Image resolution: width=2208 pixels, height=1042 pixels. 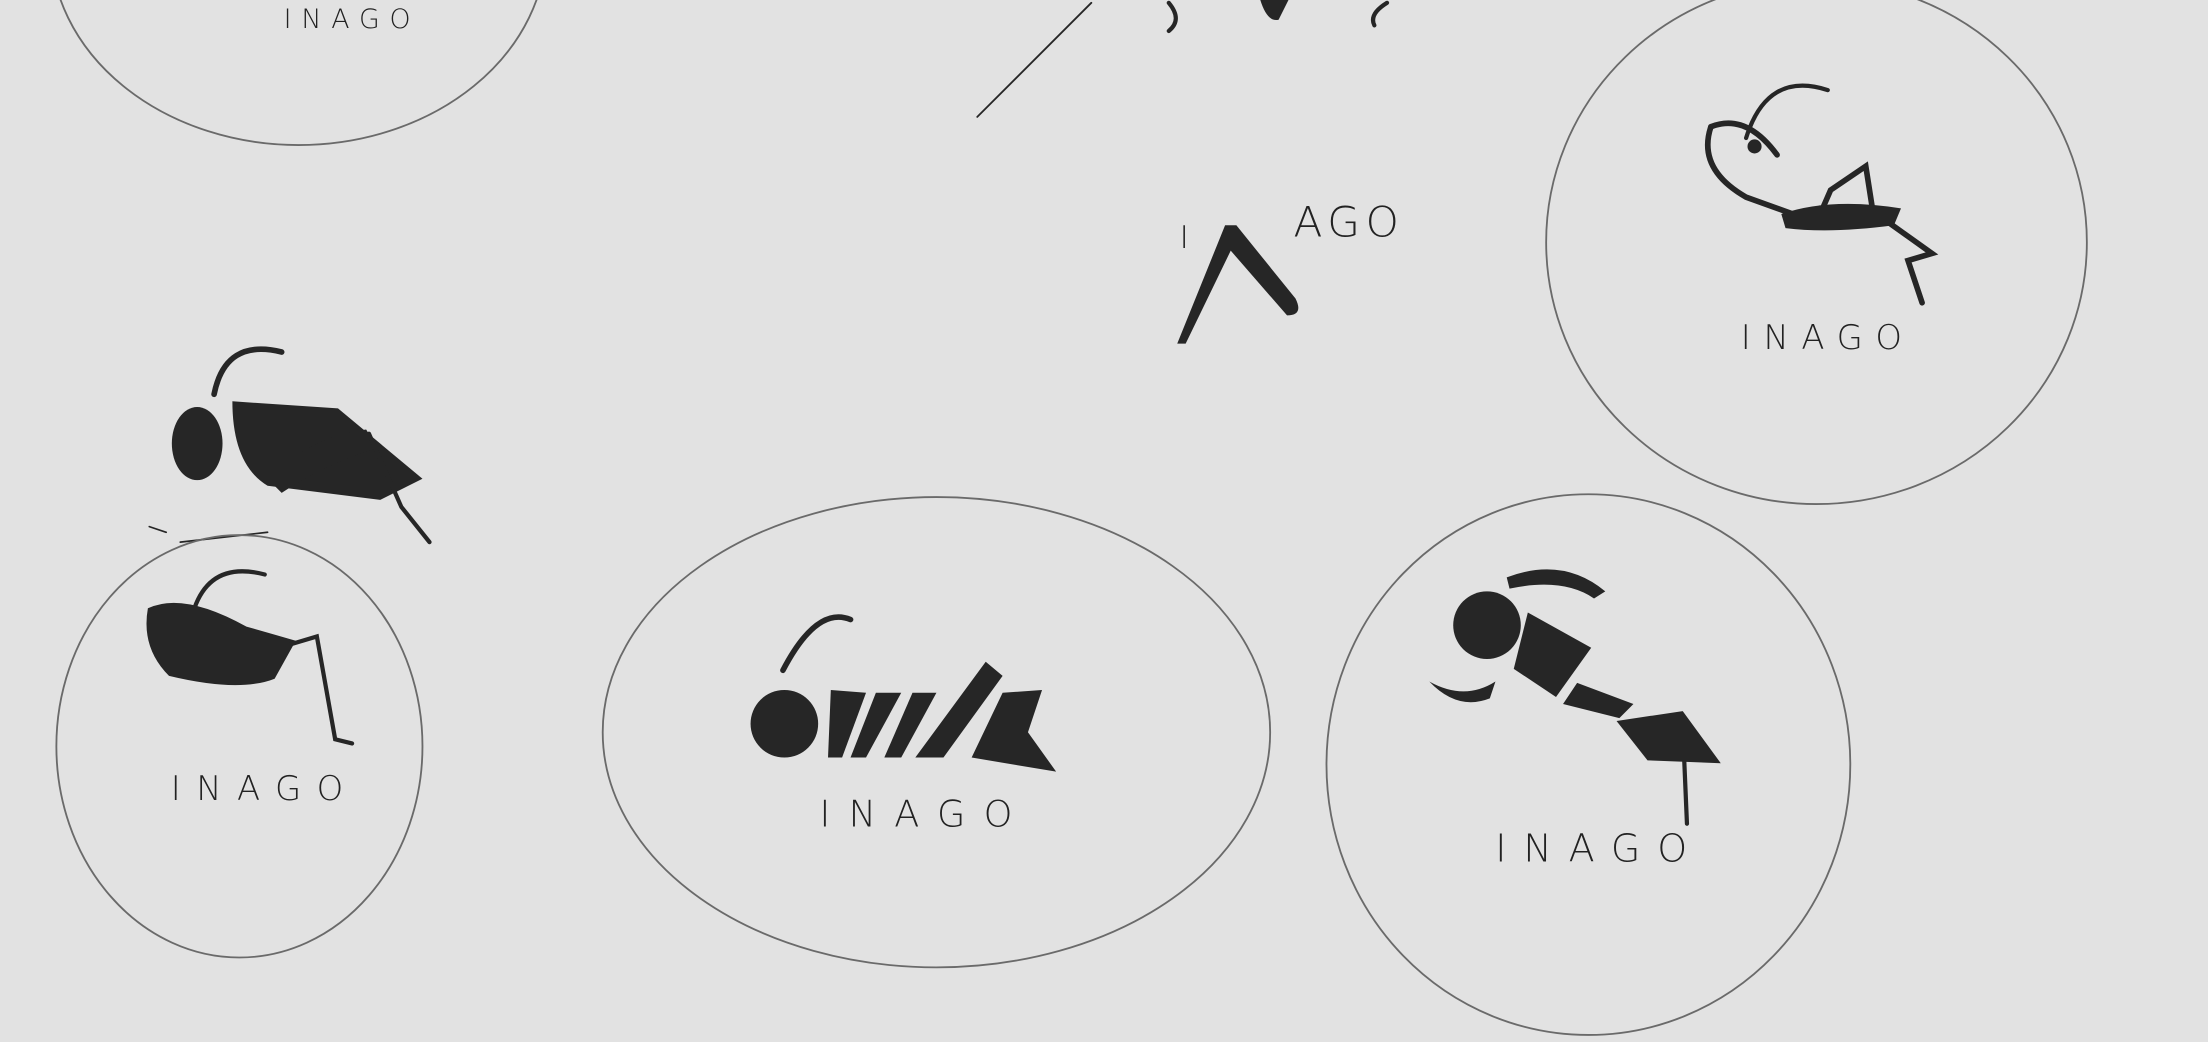 What do you see at coordinates (1184, 238) in the screenshot?
I see `logo-text: I` at bounding box center [1184, 238].